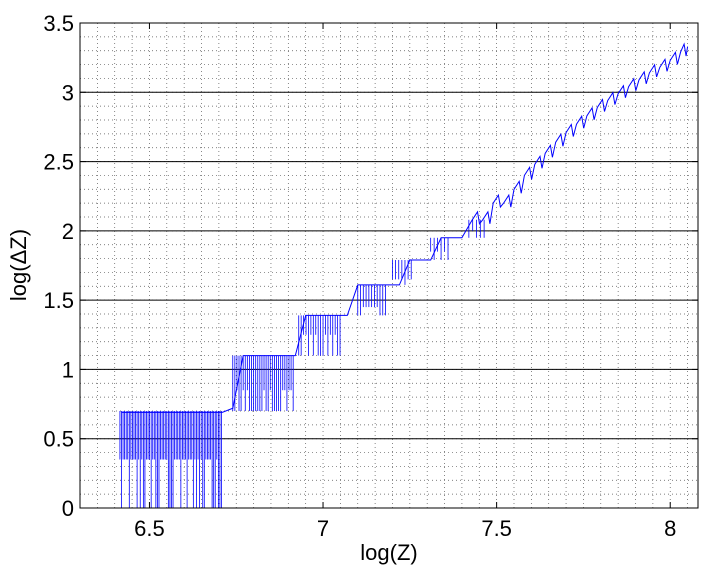  What do you see at coordinates (323, 528) in the screenshot?
I see `x-tick-label: 7` at bounding box center [323, 528].